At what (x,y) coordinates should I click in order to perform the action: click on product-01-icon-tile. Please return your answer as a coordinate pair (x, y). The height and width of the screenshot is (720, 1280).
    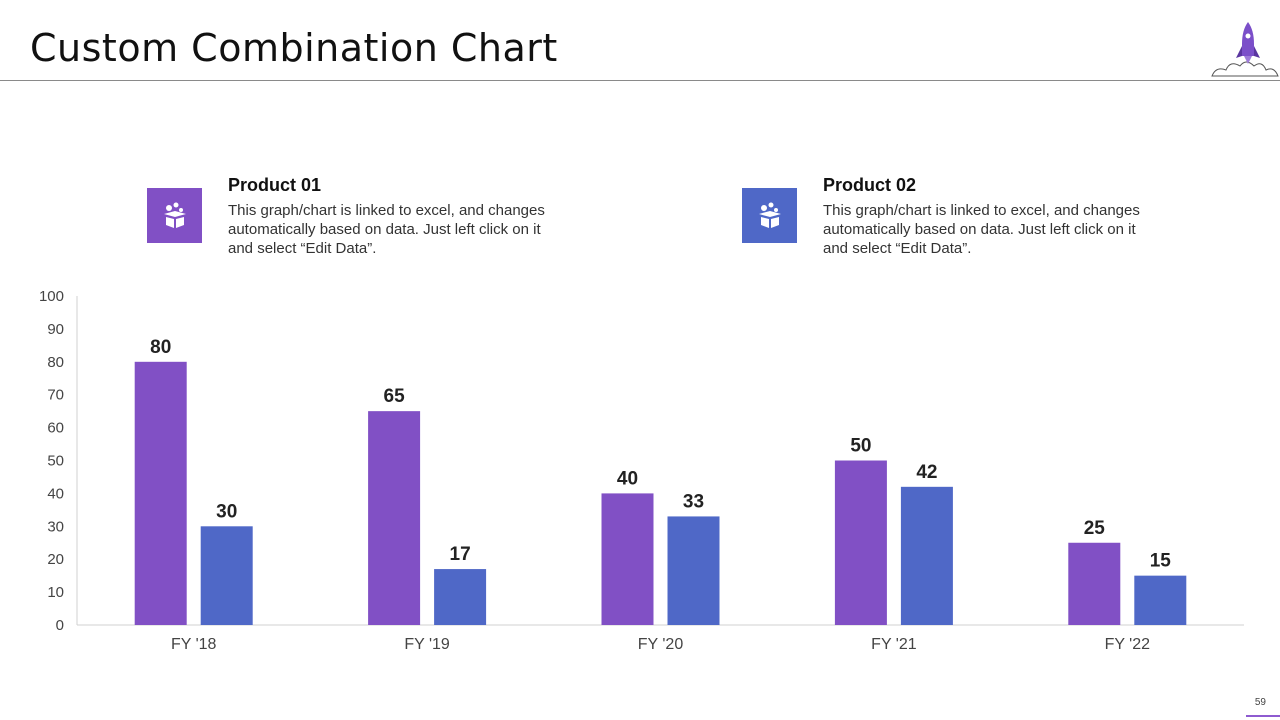
    Looking at the image, I should click on (174, 215).